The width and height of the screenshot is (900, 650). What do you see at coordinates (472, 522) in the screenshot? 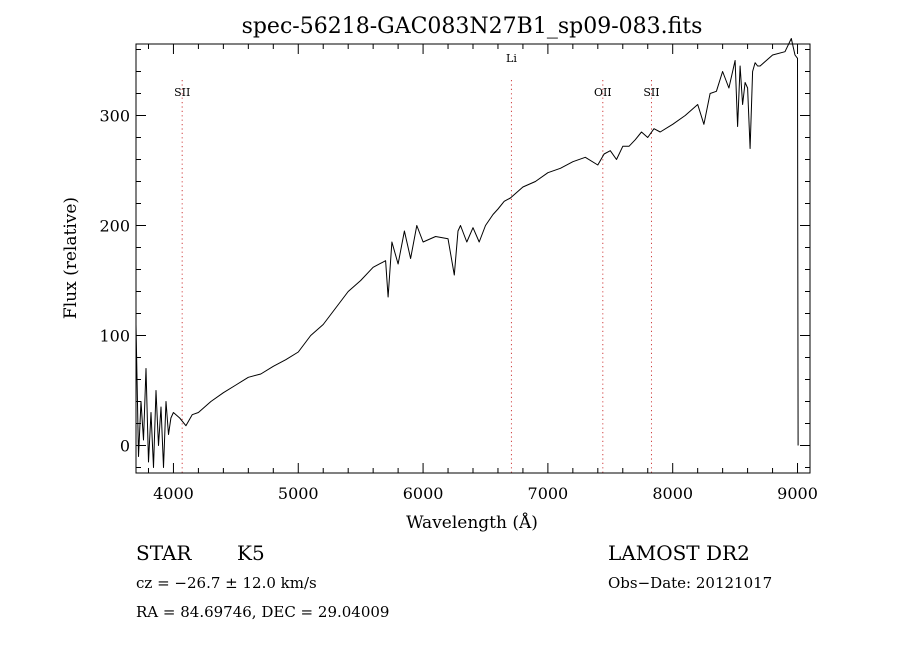
I see `x-axis-label: Wavelength (Å)` at bounding box center [472, 522].